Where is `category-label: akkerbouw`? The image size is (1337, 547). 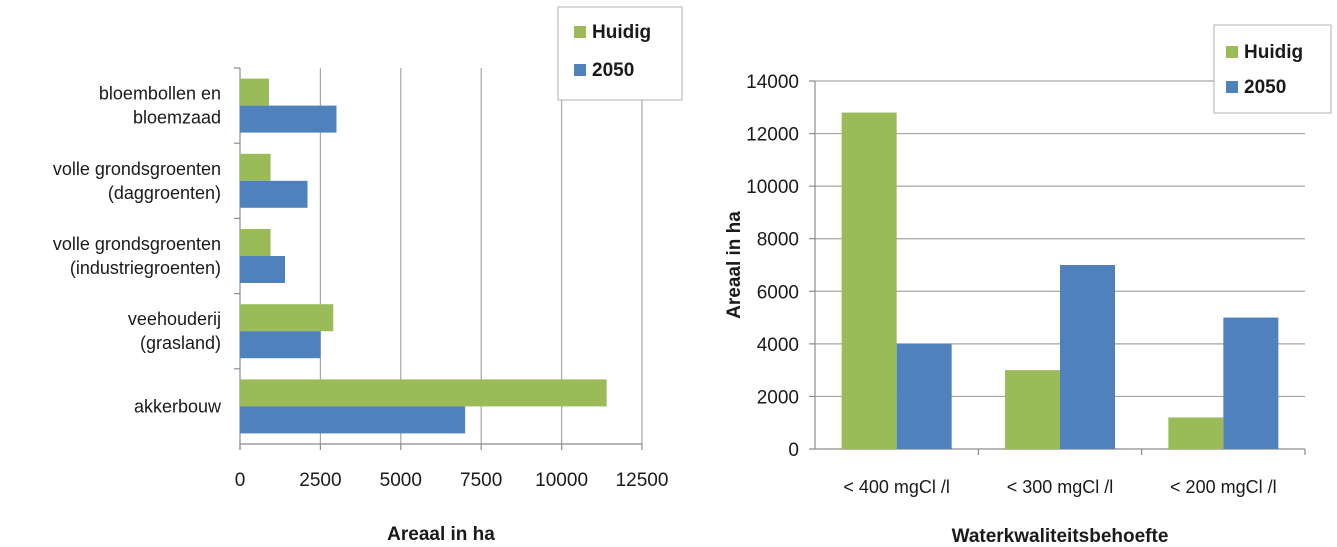 category-label: akkerbouw is located at coordinates (178, 406).